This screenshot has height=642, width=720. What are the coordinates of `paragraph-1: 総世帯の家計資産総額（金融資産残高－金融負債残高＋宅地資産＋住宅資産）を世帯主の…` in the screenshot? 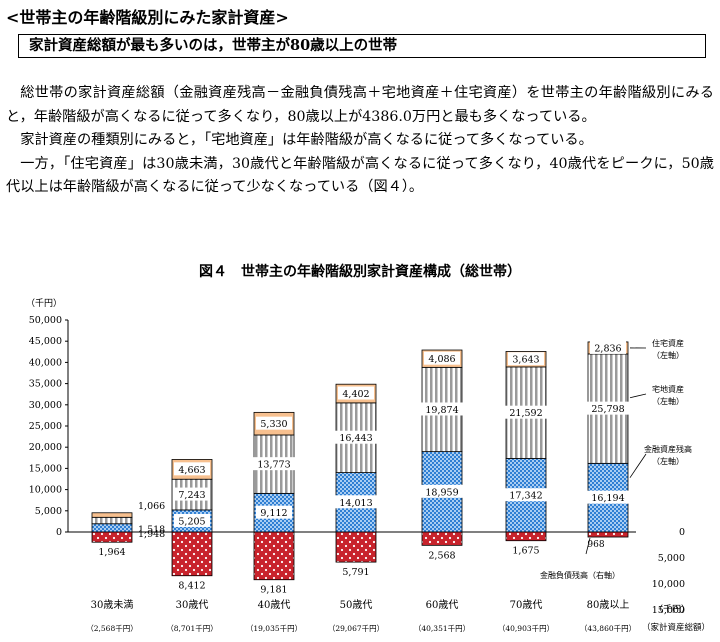 It's located at (360, 105).